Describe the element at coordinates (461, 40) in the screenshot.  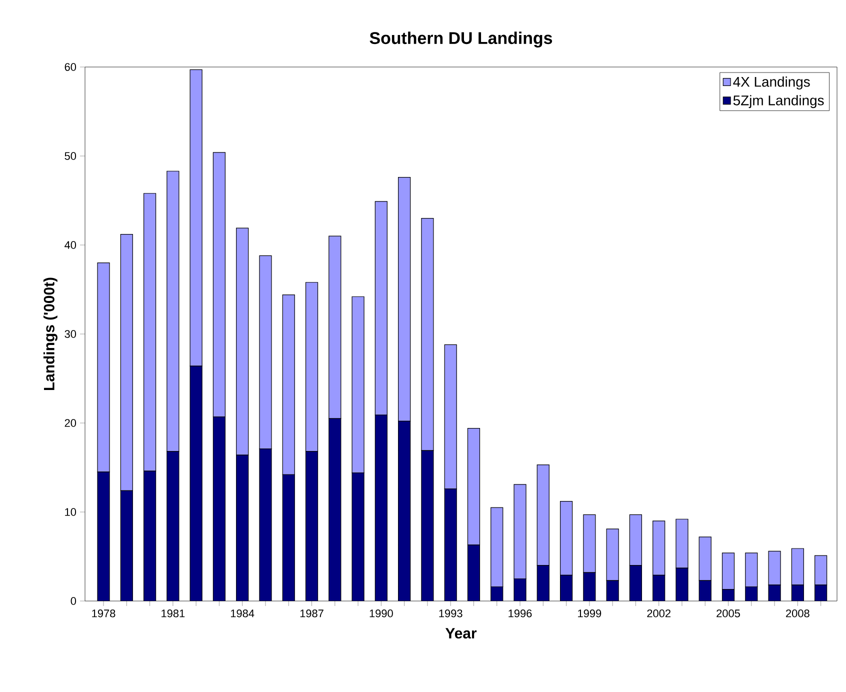
I see `chart-title: Southern DU Landings` at that location.